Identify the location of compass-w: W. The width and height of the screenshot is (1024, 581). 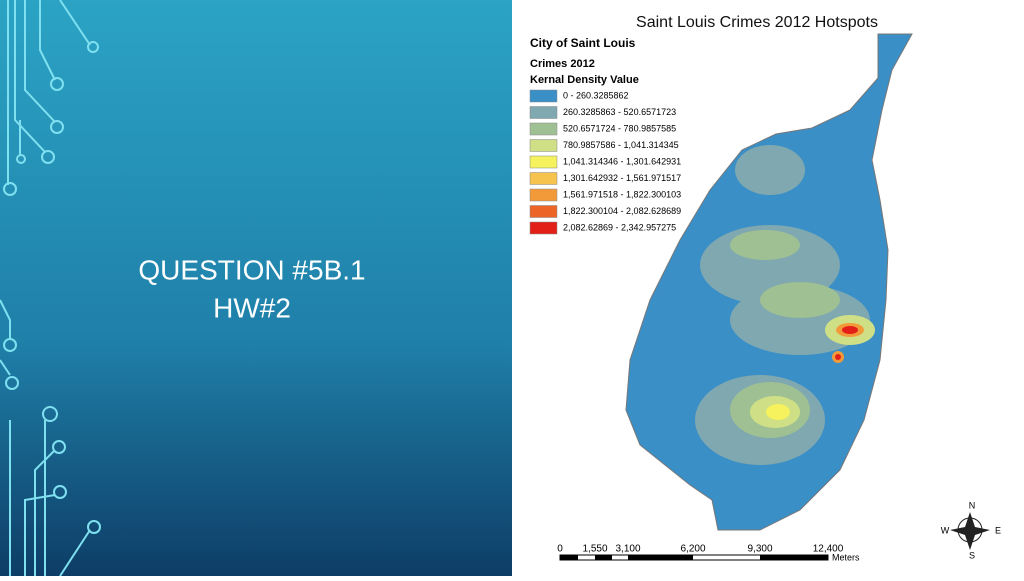
(945, 530).